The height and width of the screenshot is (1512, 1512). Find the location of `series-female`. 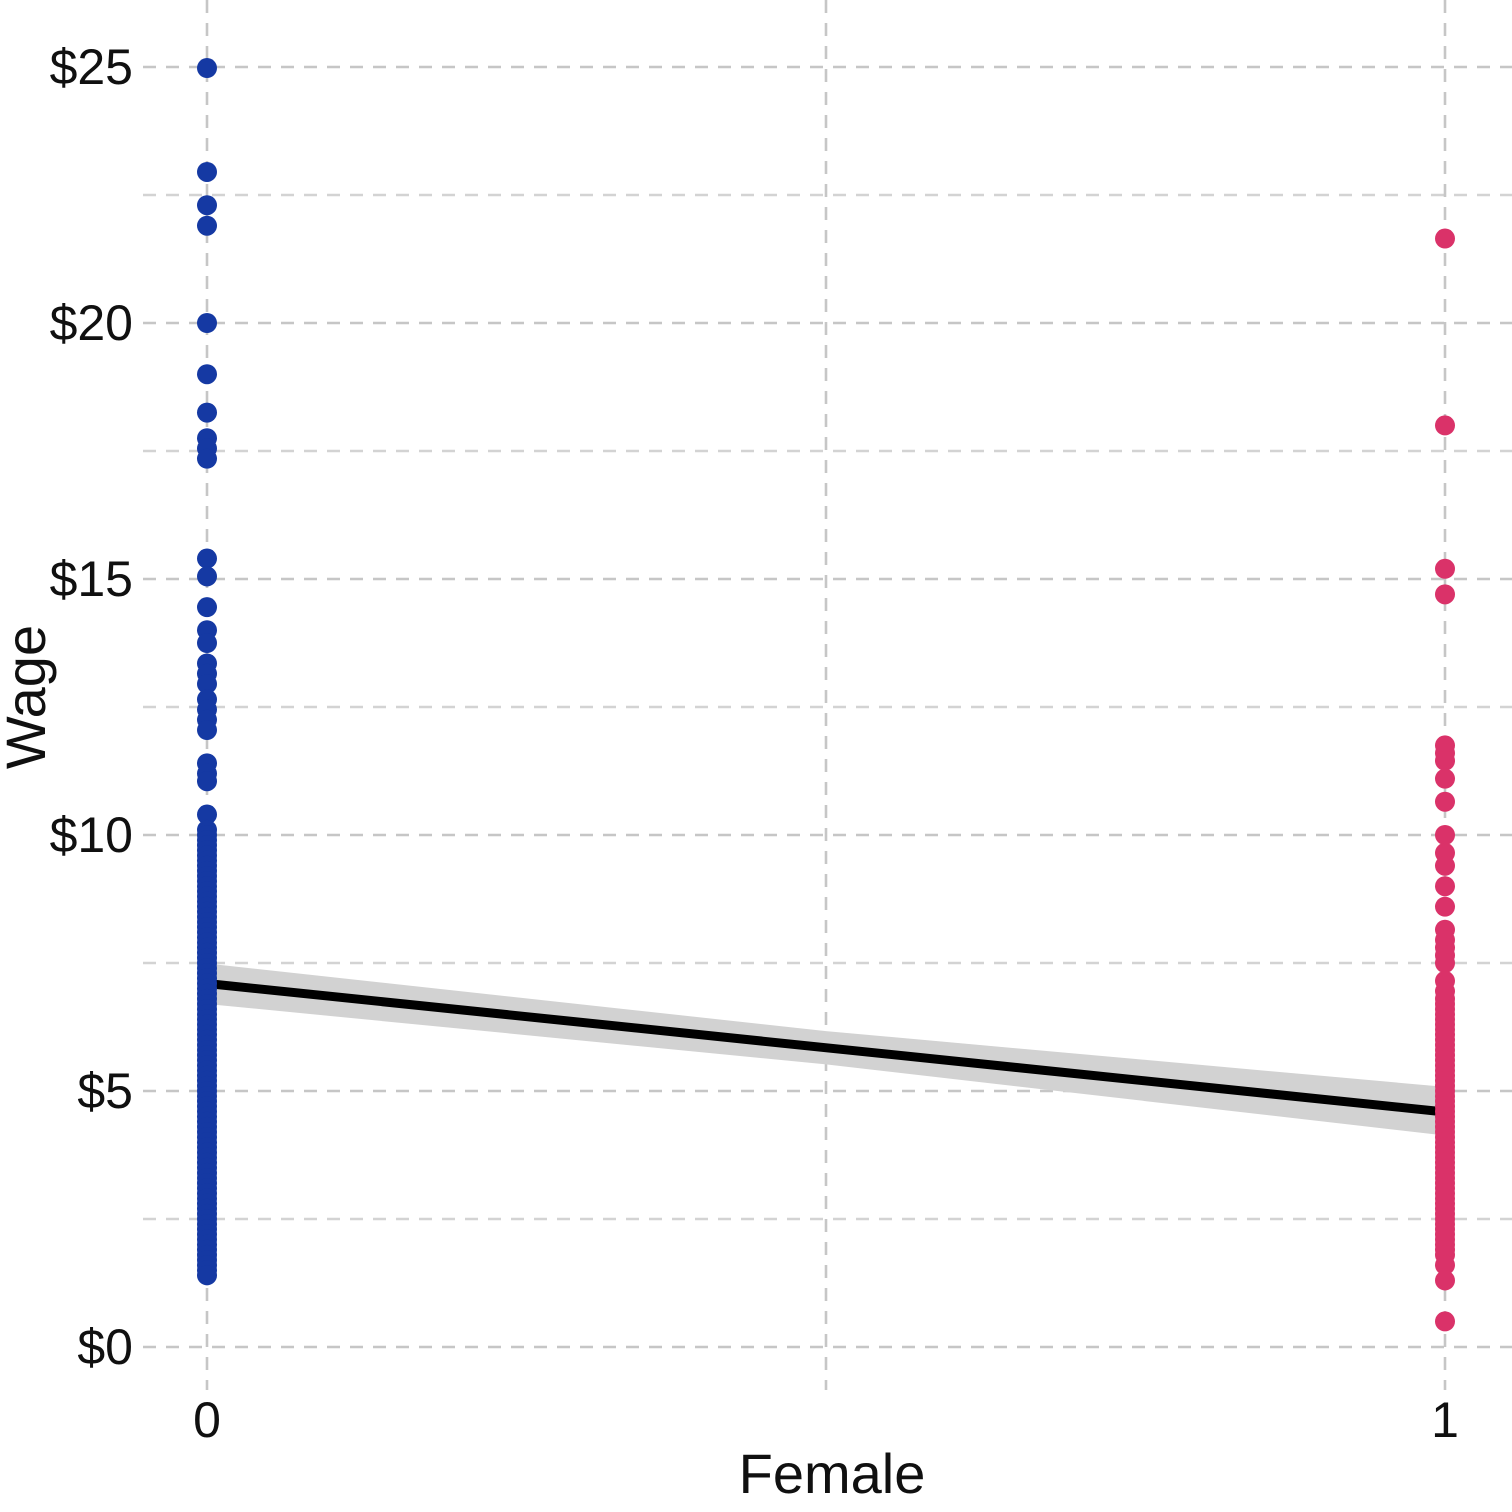

series-female is located at coordinates (1445, 780).